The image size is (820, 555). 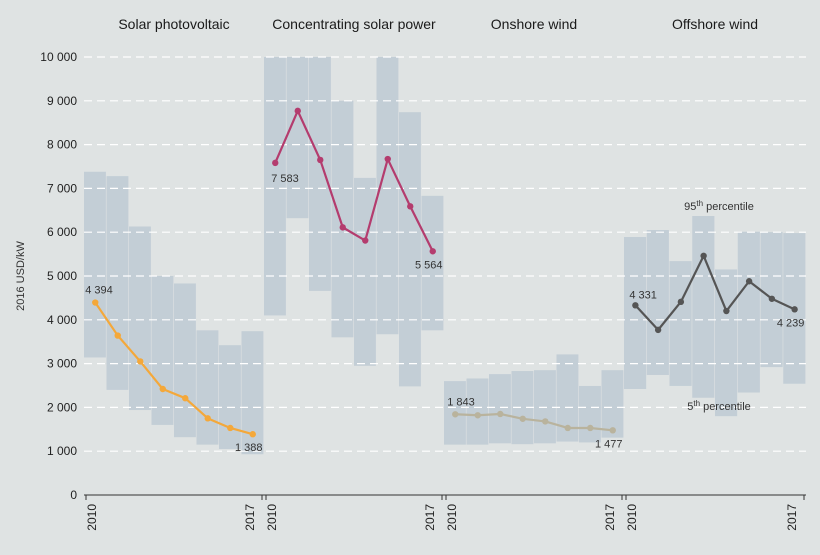 I want to click on panel-title: Concentrating solar power, so click(x=354, y=24).